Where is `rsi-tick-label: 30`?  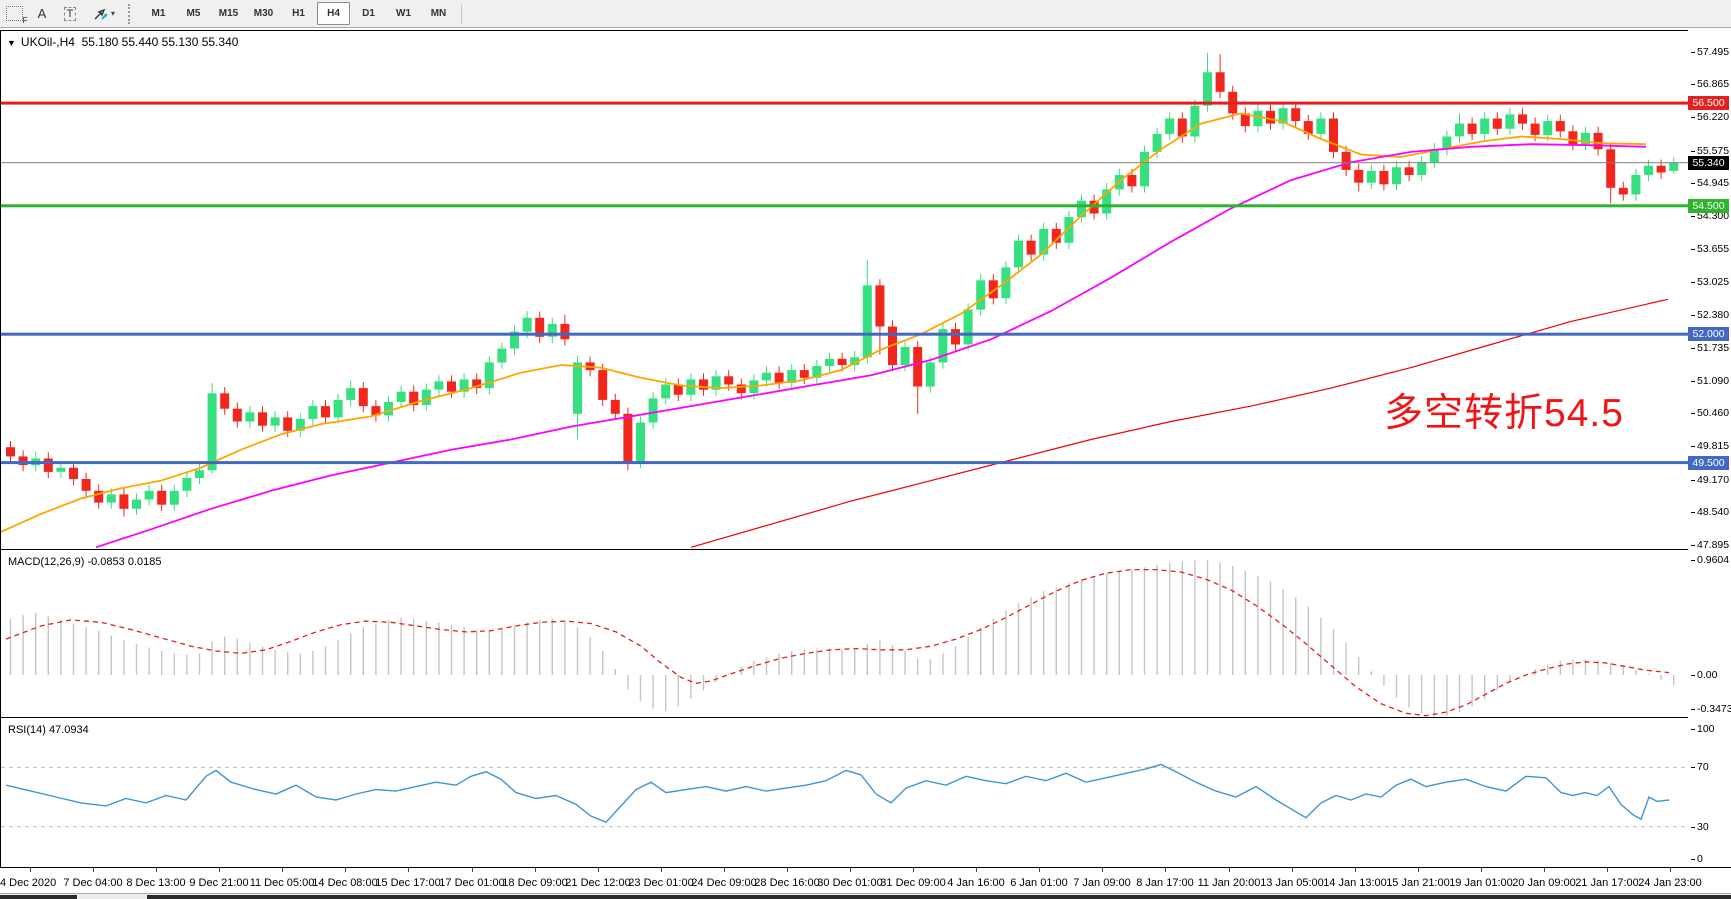
rsi-tick-label: 30 is located at coordinates (1700, 827).